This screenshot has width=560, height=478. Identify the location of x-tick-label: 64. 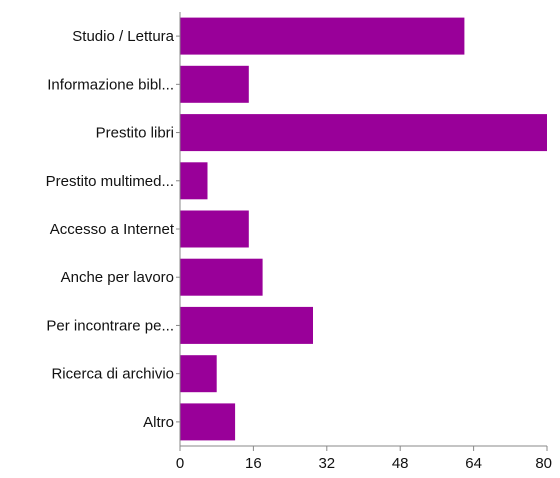
(473, 463).